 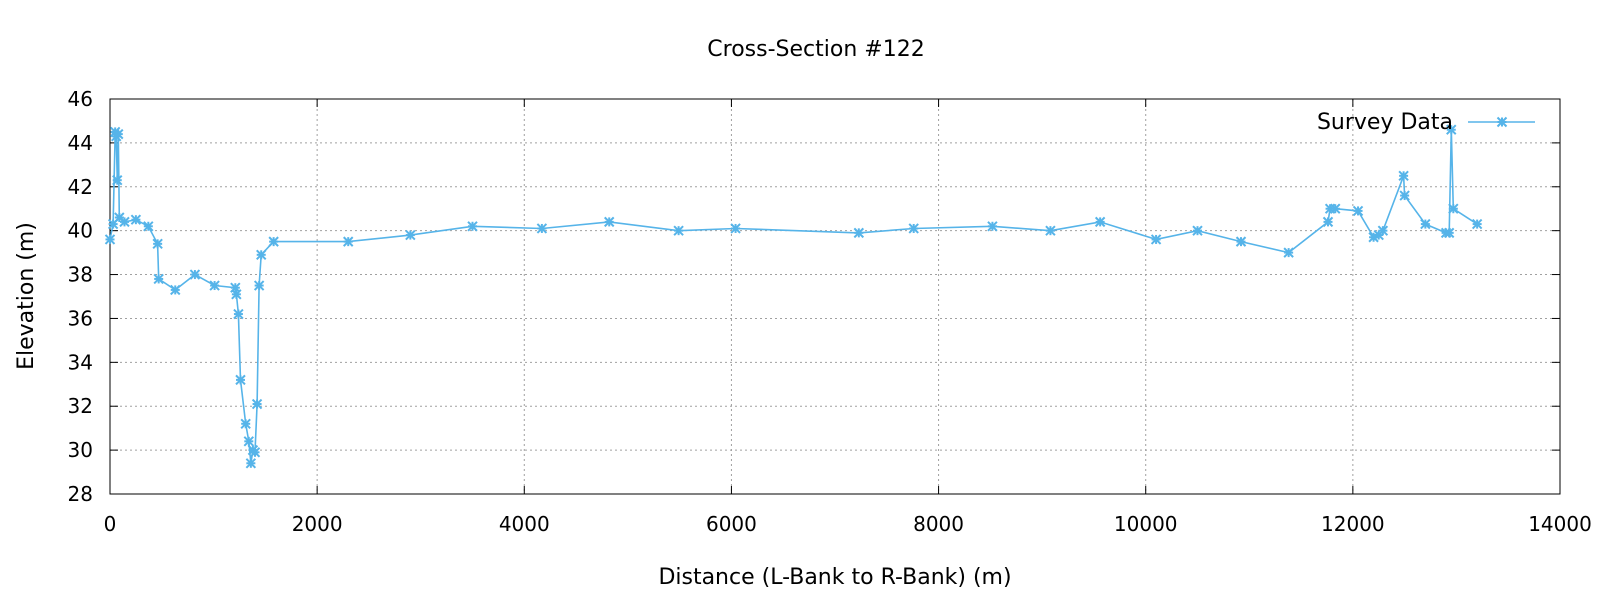 I want to click on x-tick-label: 2000, so click(x=317, y=524).